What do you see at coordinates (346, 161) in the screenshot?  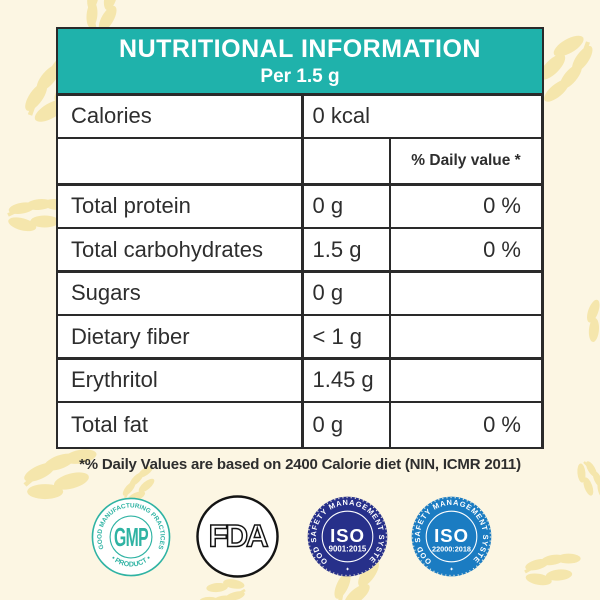 I see `row-dvheader-empty-value` at bounding box center [346, 161].